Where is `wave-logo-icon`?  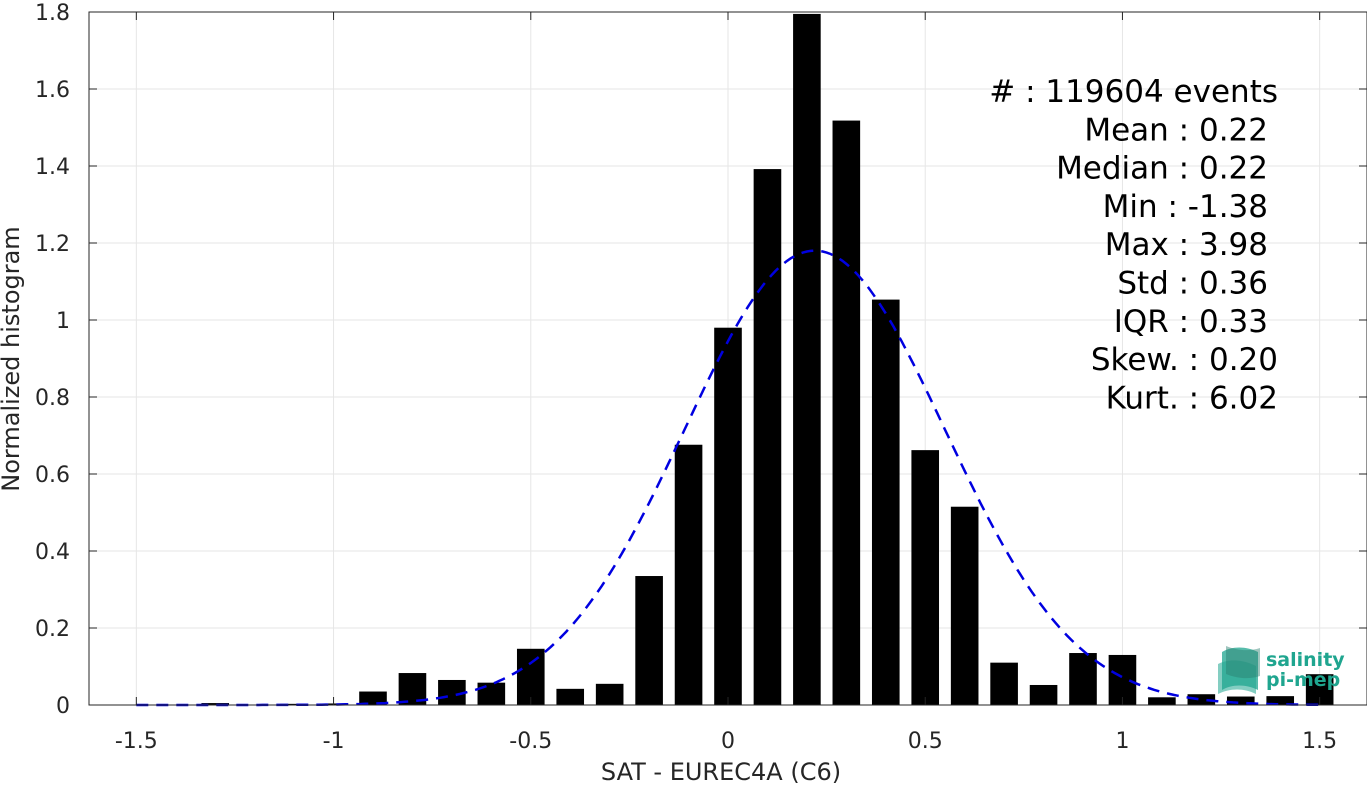 wave-logo-icon is located at coordinates (1239, 670).